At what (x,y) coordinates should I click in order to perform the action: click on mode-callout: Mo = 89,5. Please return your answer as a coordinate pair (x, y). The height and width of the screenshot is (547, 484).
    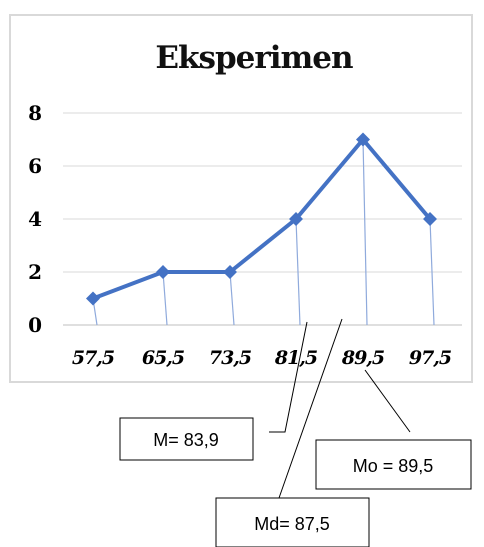
    Looking at the image, I should click on (393, 464).